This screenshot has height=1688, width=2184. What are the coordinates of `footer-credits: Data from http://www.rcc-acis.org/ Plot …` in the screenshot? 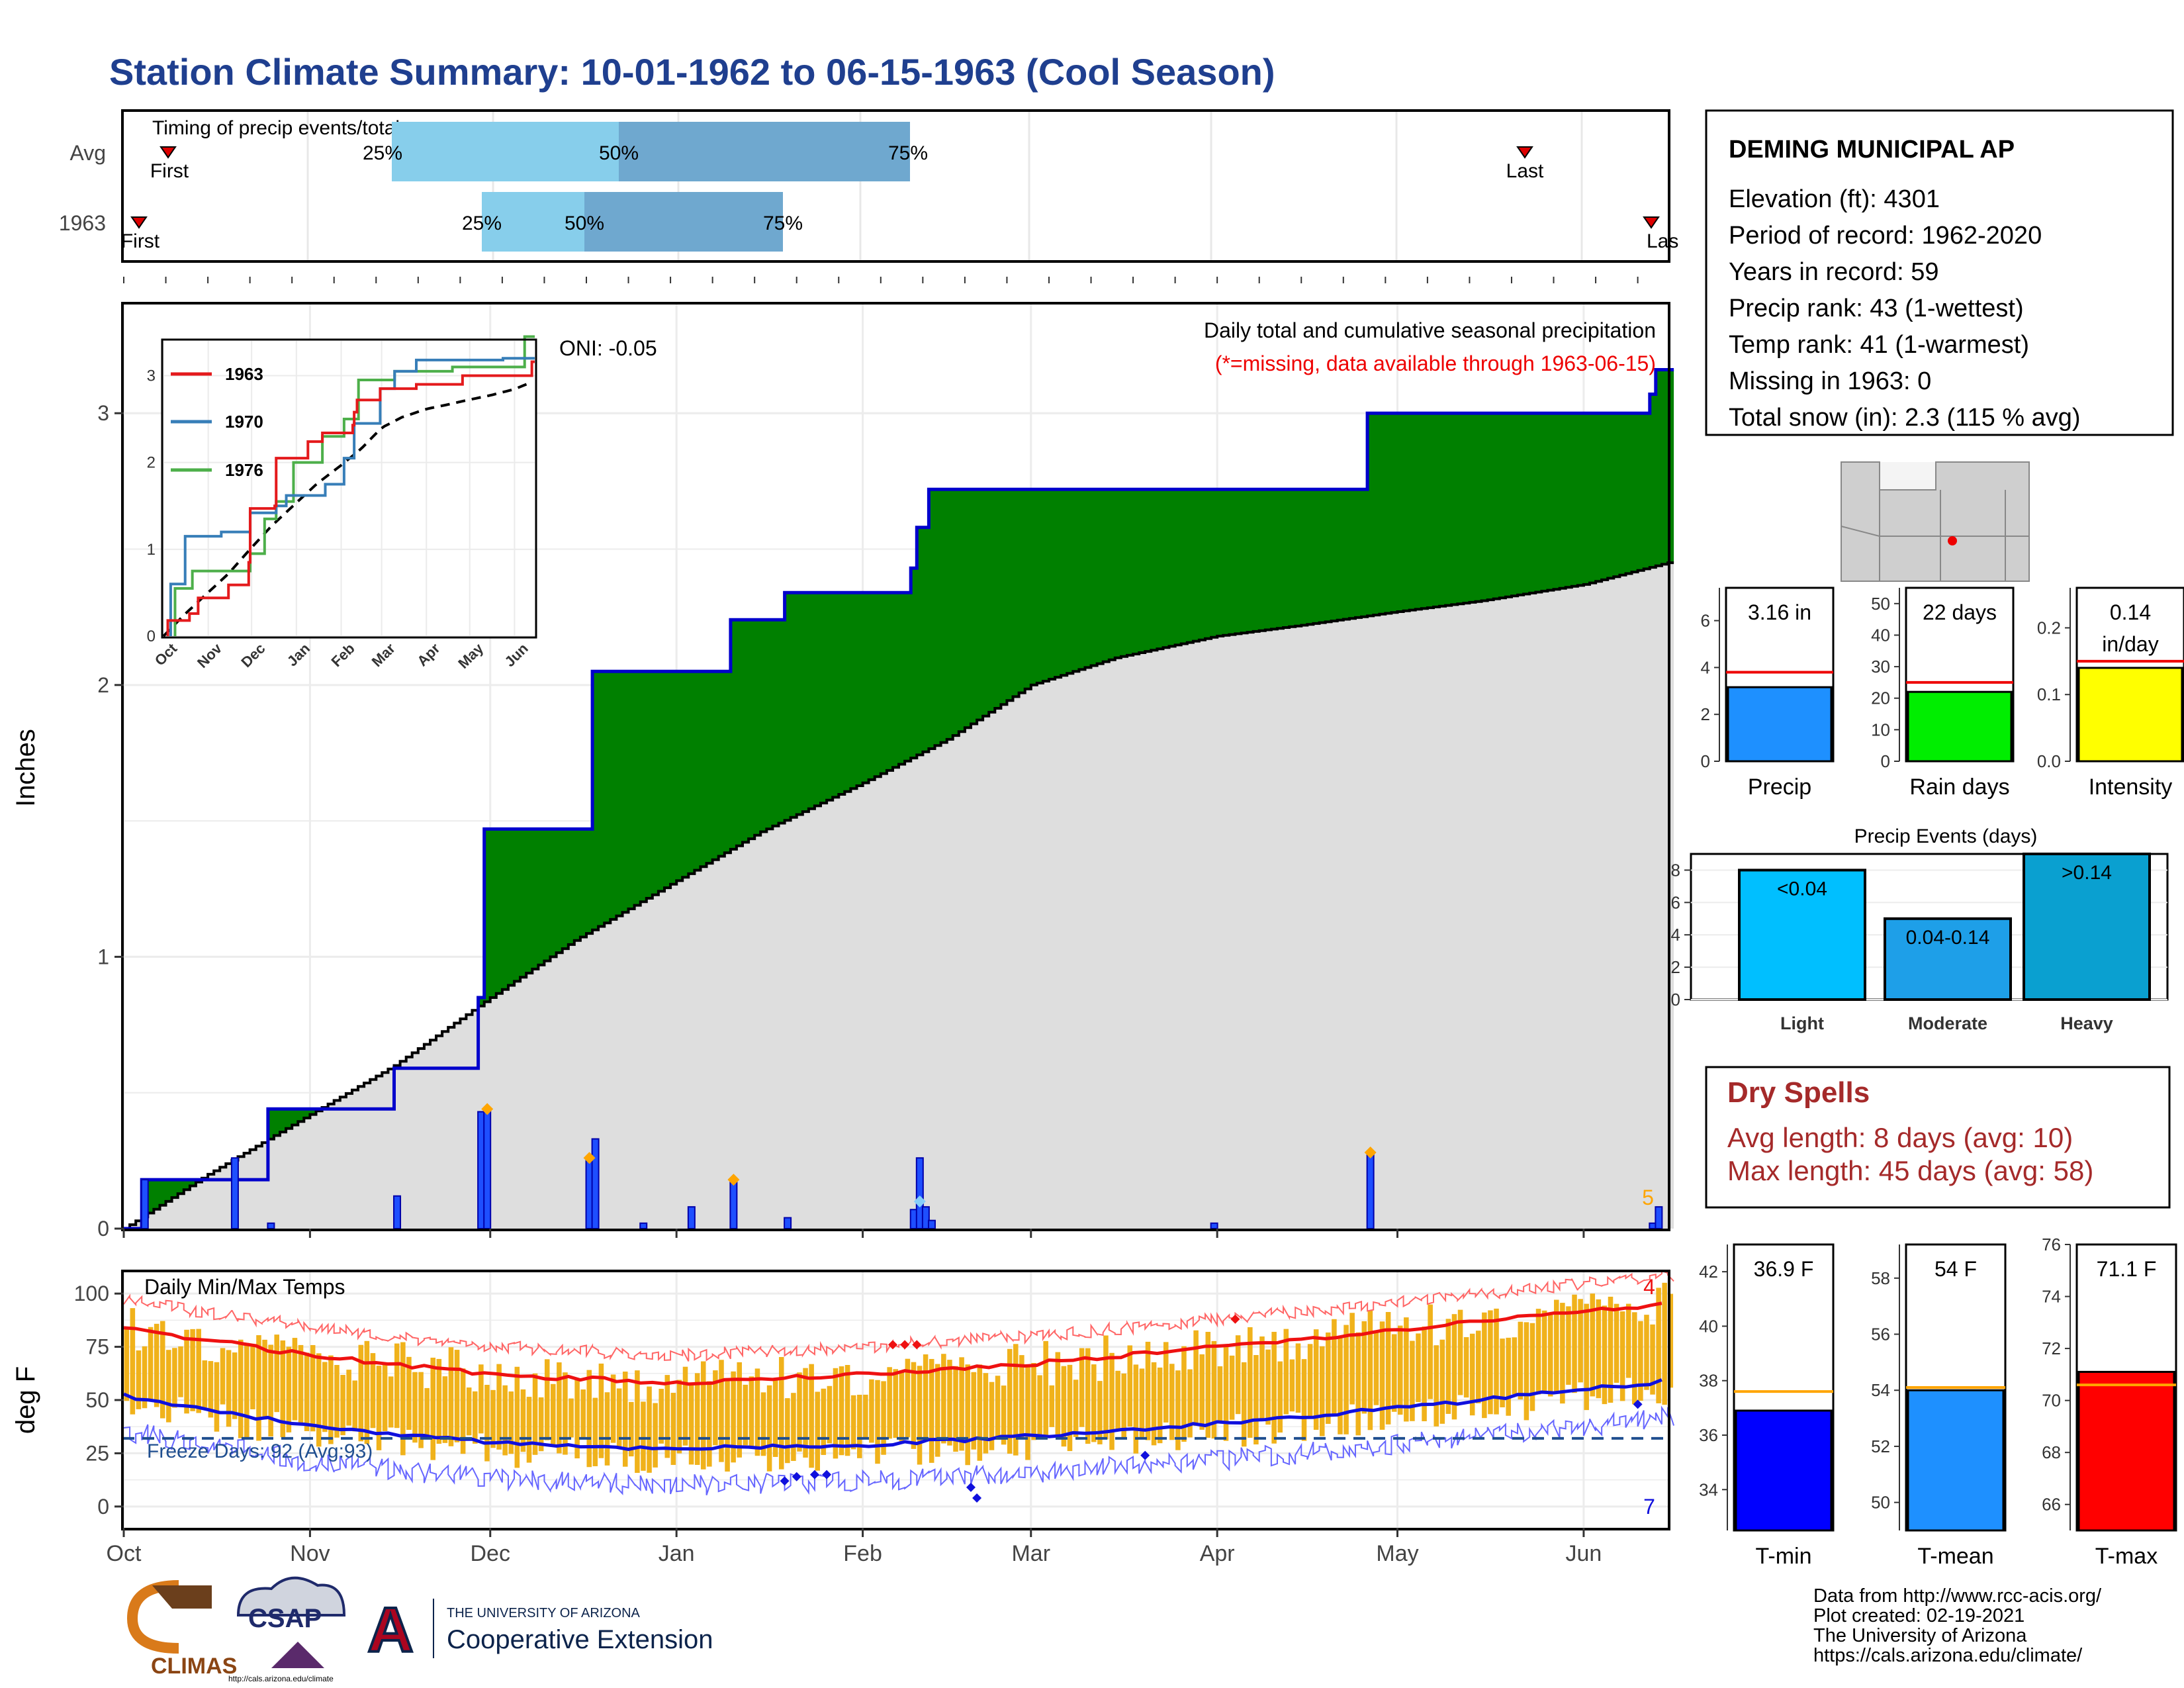 It's located at (1957, 1625).